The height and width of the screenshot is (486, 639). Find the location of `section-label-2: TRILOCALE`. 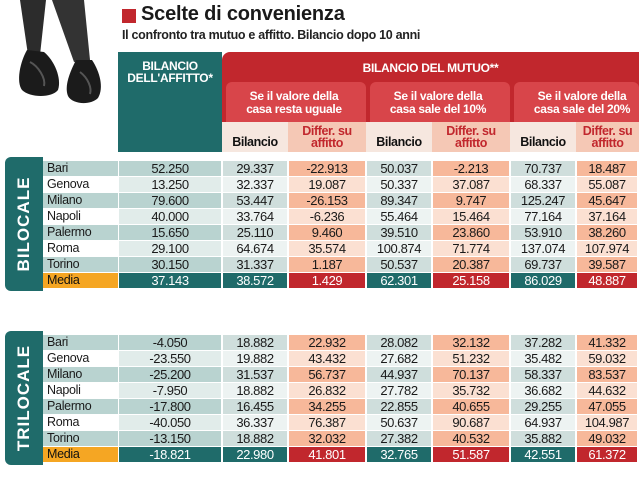

section-label-2: TRILOCALE is located at coordinates (23, 398).